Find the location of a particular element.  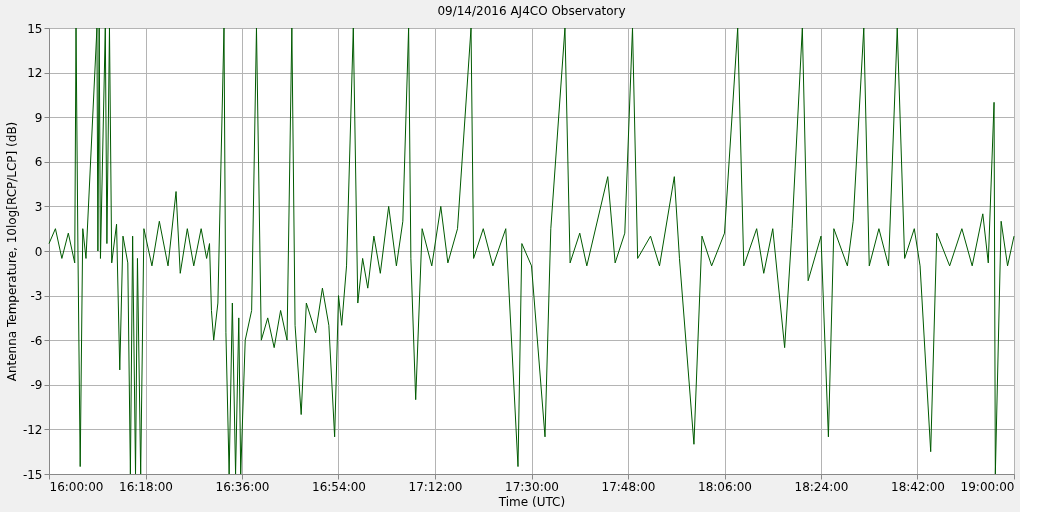

x-tick-label: 16:18:00 is located at coordinates (146, 486).